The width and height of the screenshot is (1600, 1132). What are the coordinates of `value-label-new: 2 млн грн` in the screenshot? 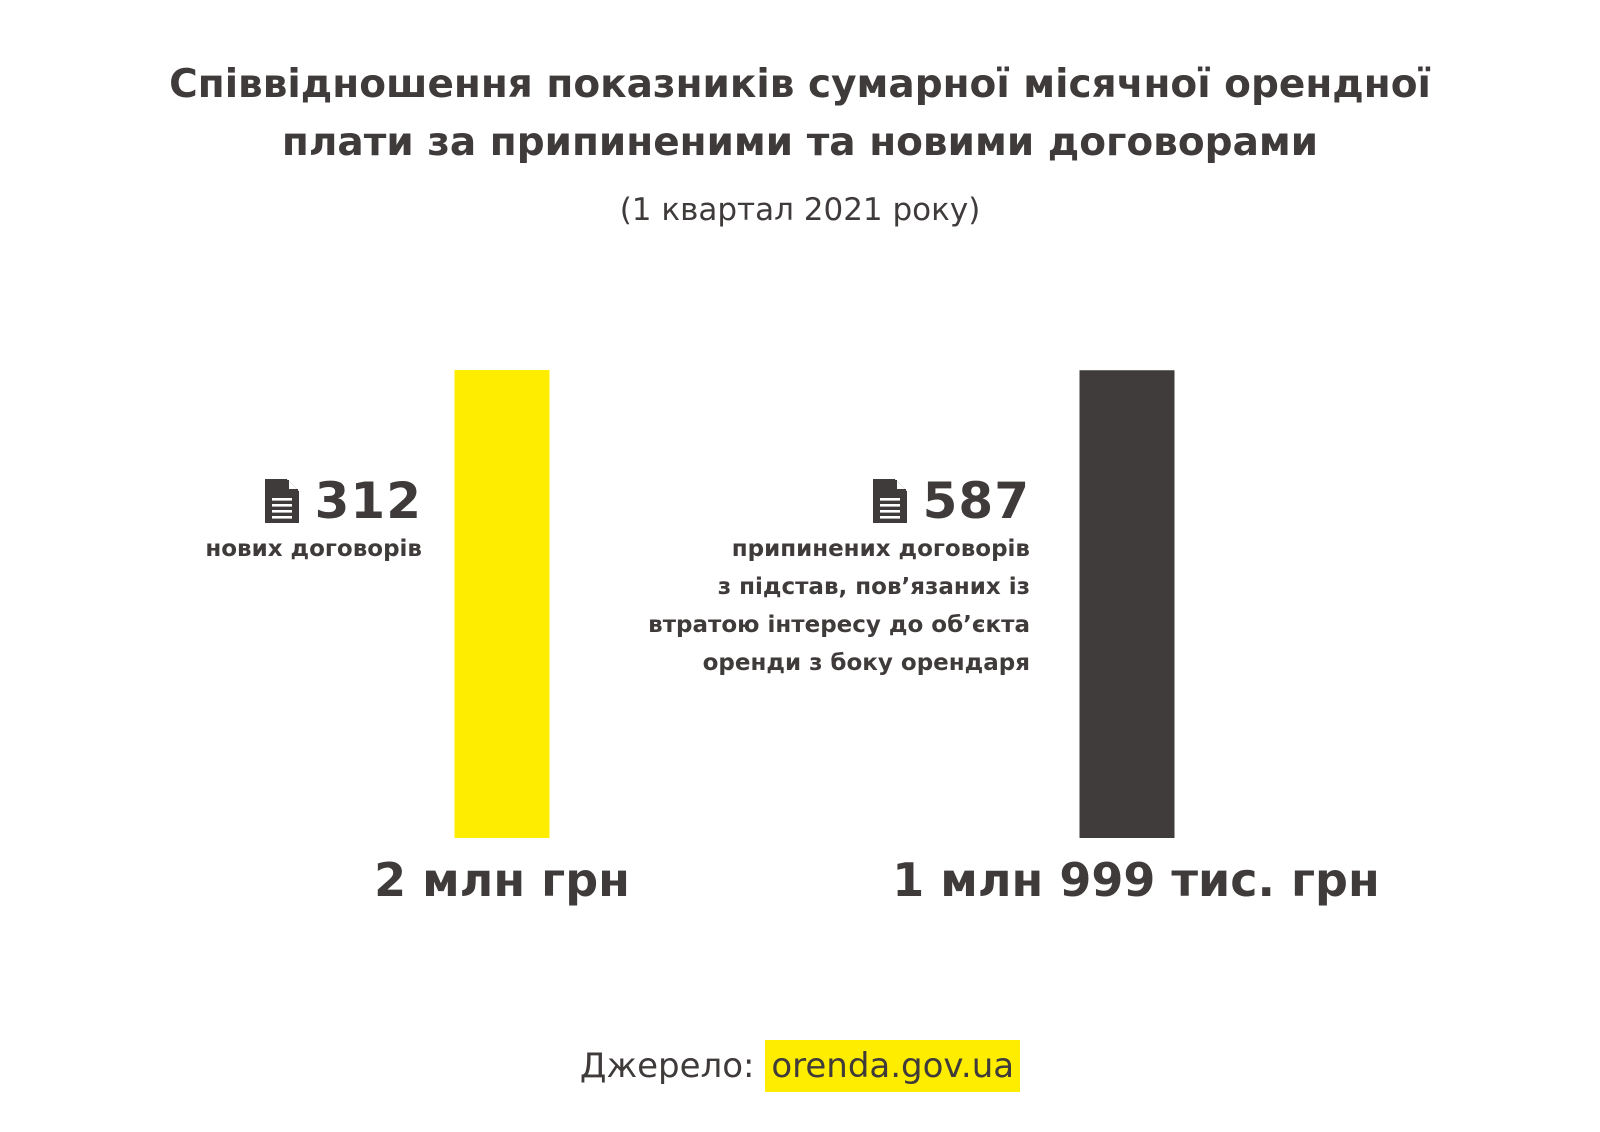 It's located at (502, 880).